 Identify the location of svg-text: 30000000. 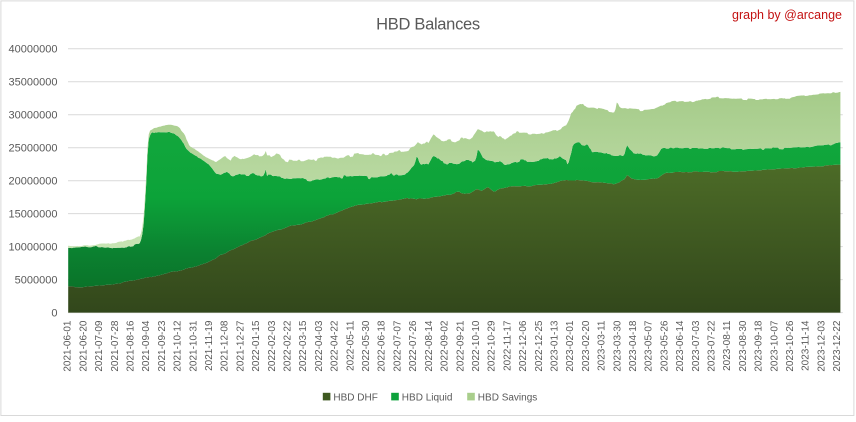
(33, 116).